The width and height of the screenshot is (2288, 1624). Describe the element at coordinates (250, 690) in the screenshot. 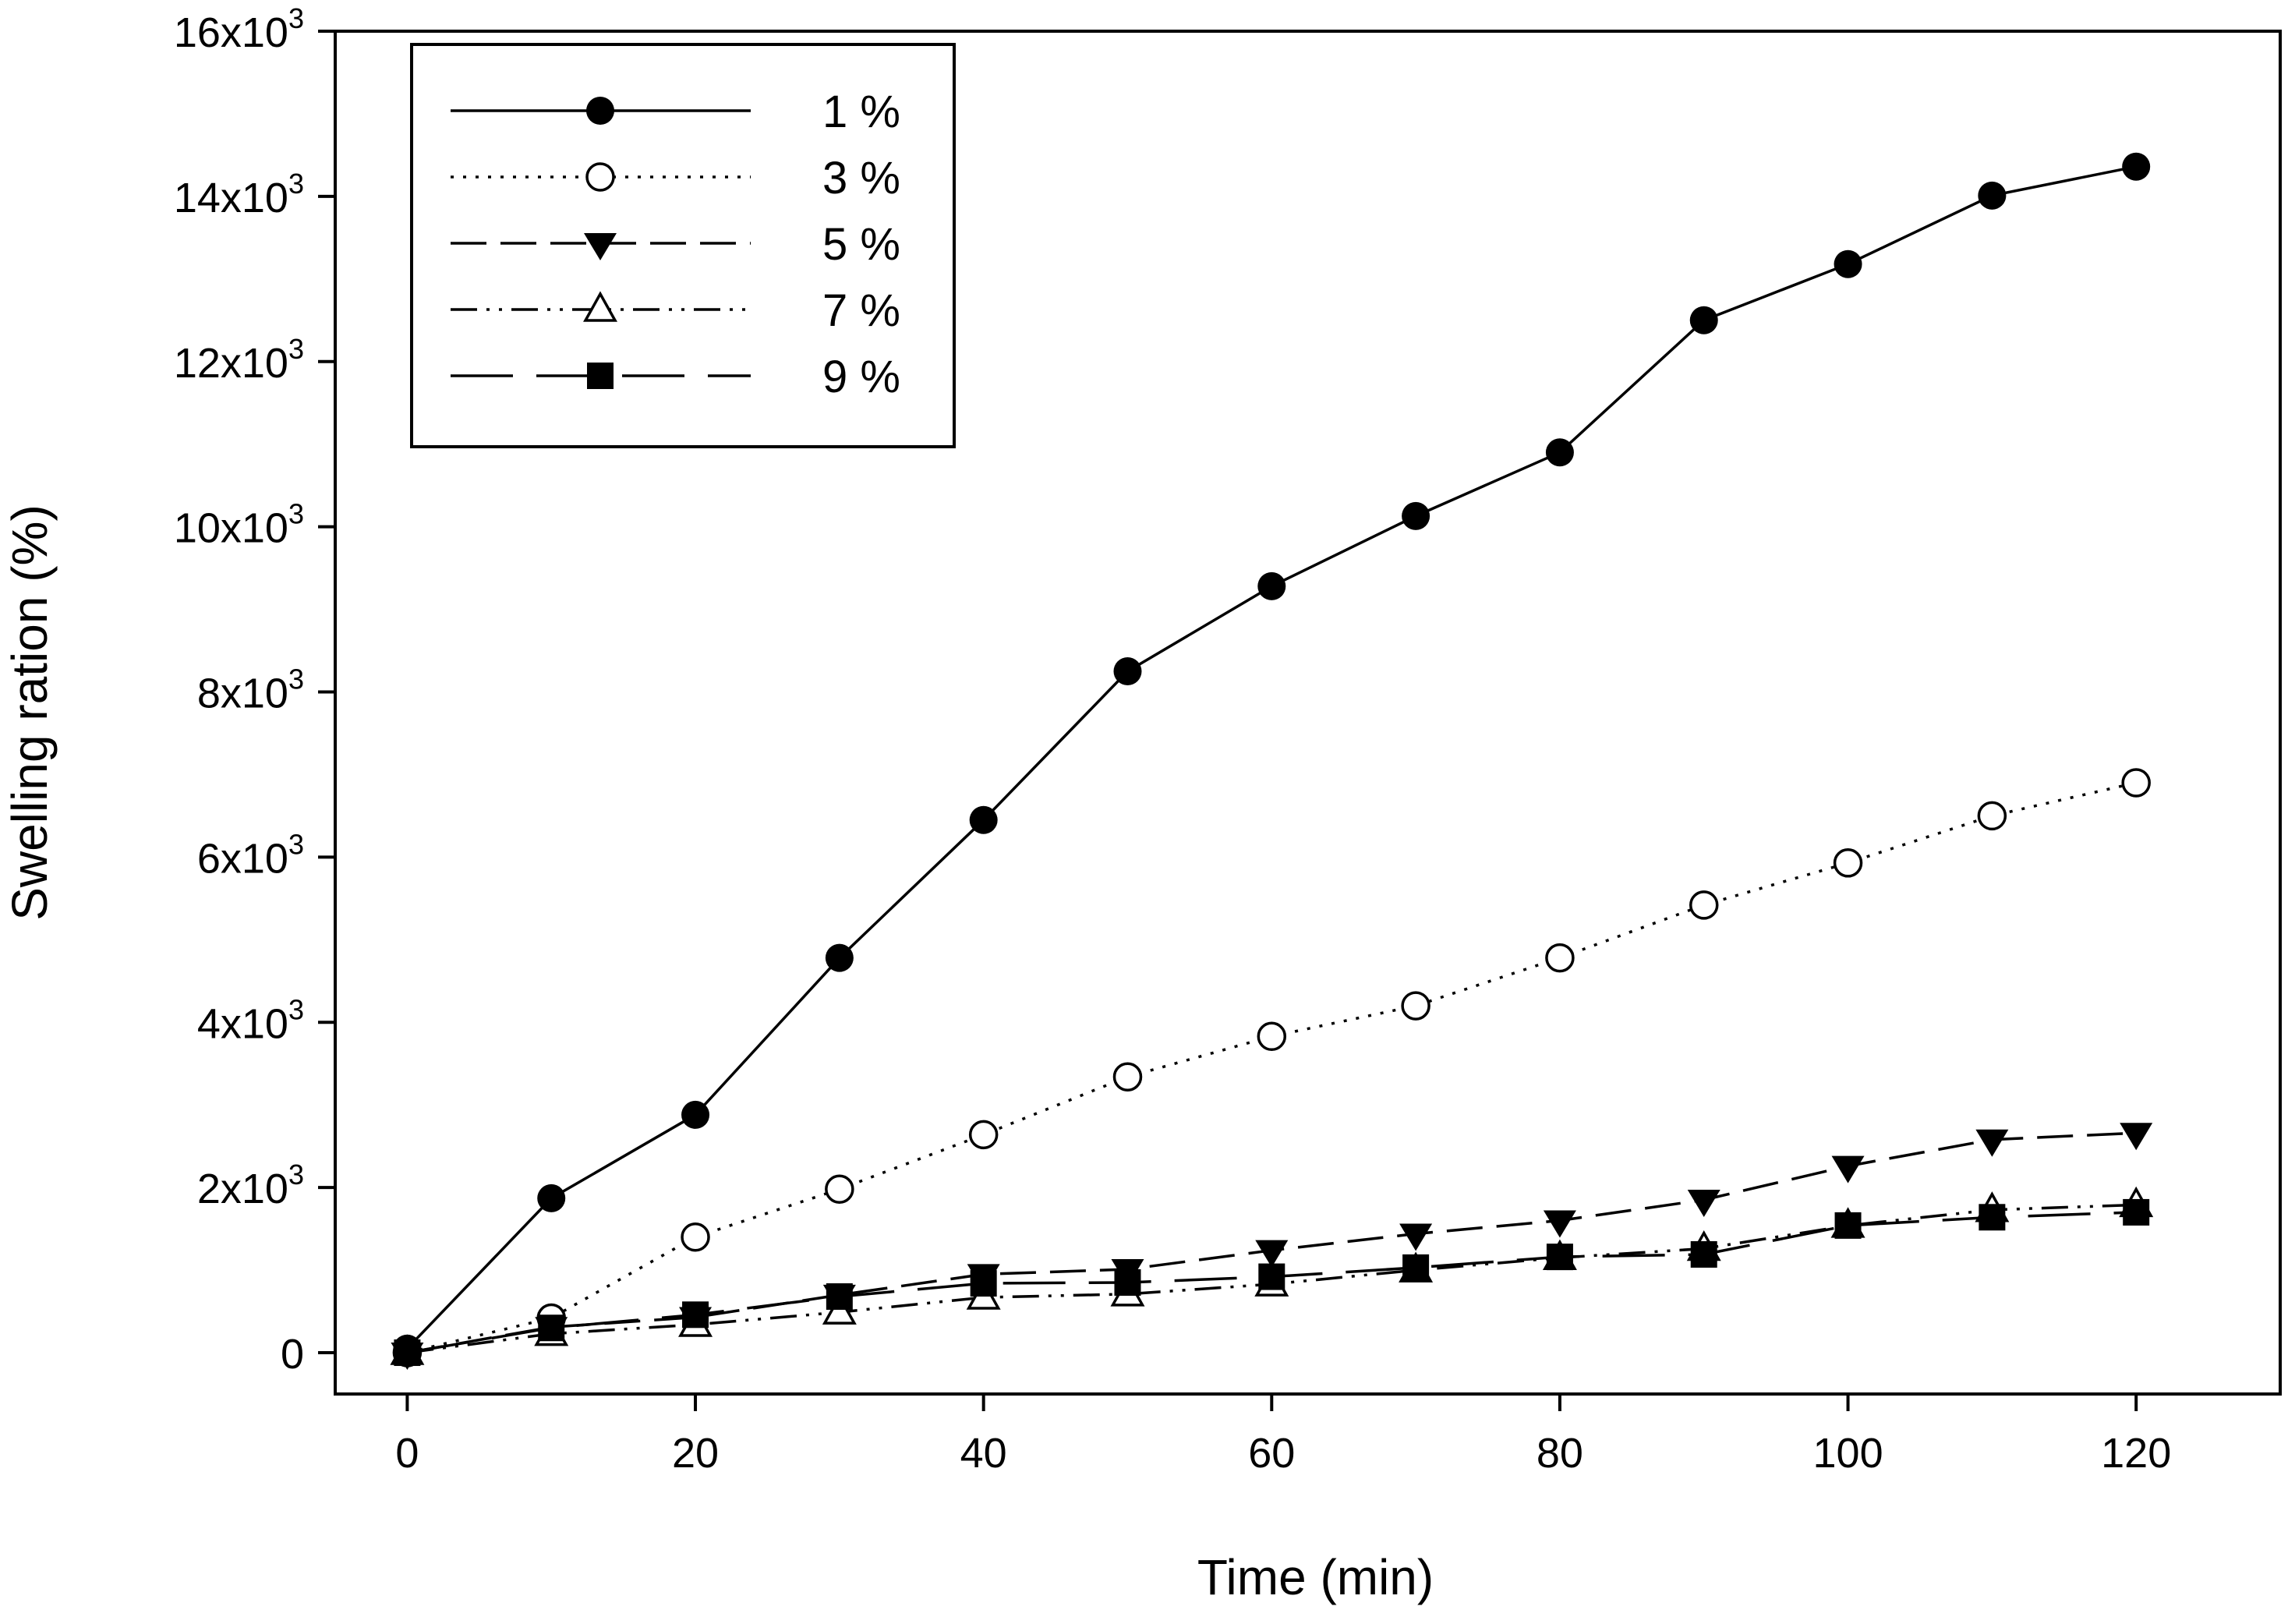

I see `y-tick-label: 8x10³` at that location.